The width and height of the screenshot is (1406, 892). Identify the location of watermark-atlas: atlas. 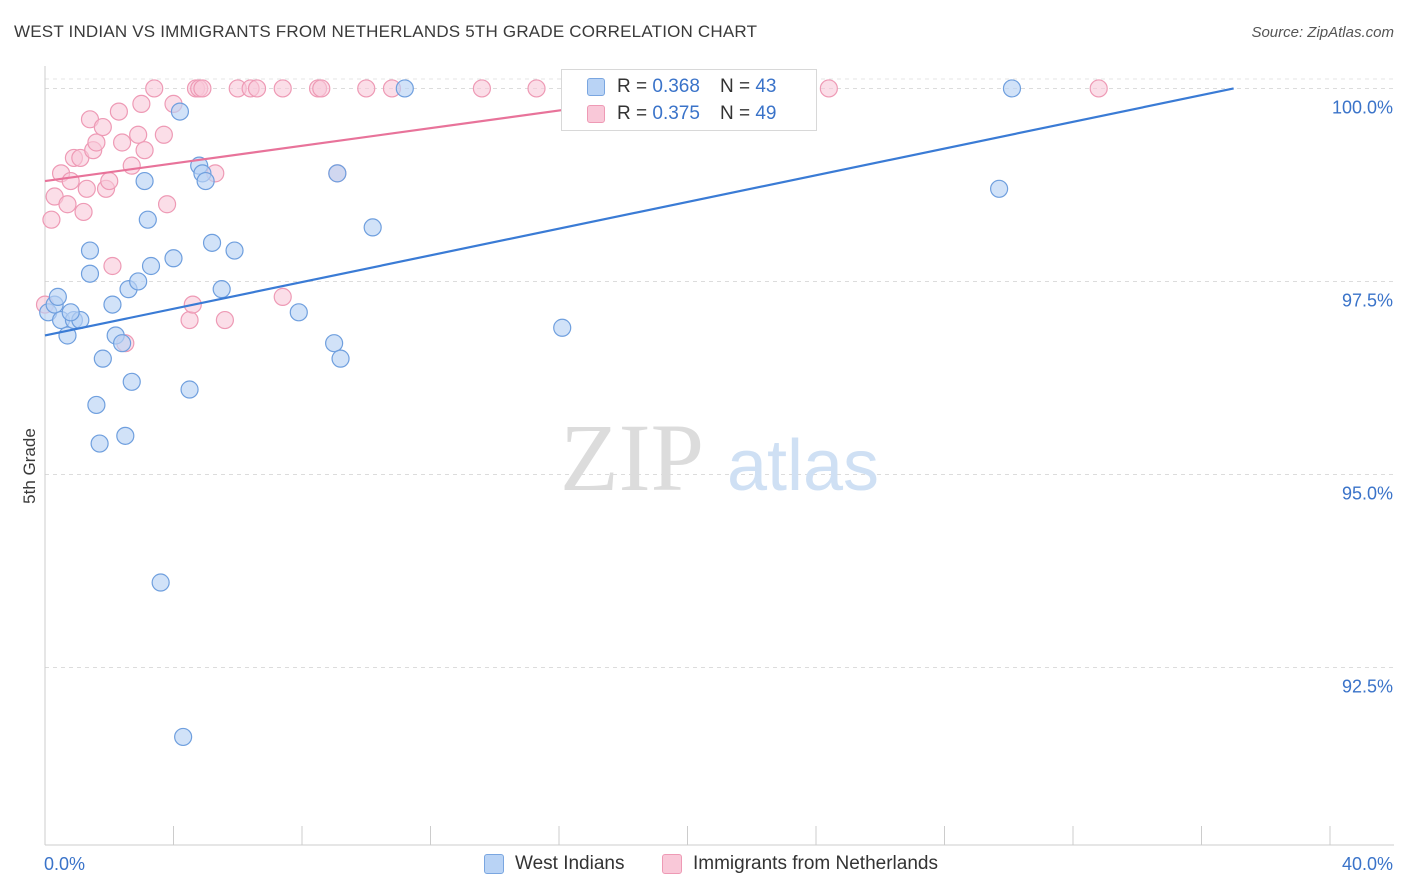
(803, 466).